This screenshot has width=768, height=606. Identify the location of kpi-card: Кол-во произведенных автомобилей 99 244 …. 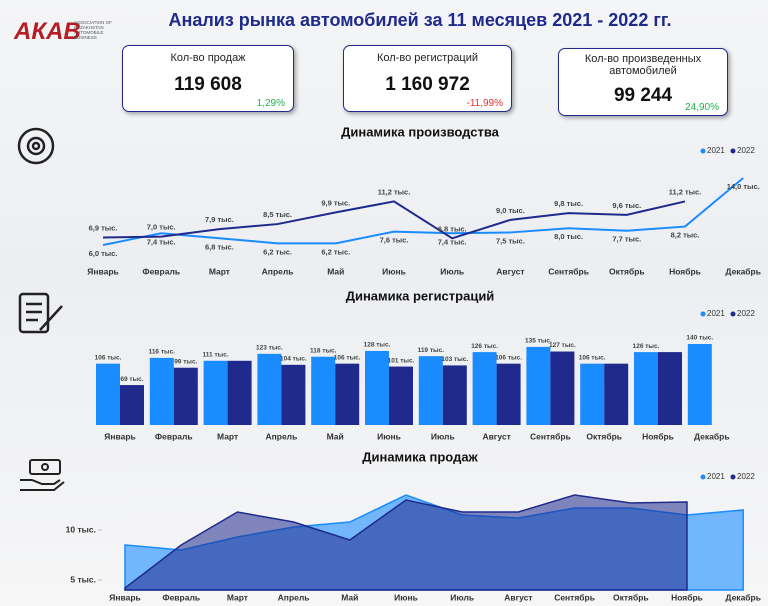
(643, 82).